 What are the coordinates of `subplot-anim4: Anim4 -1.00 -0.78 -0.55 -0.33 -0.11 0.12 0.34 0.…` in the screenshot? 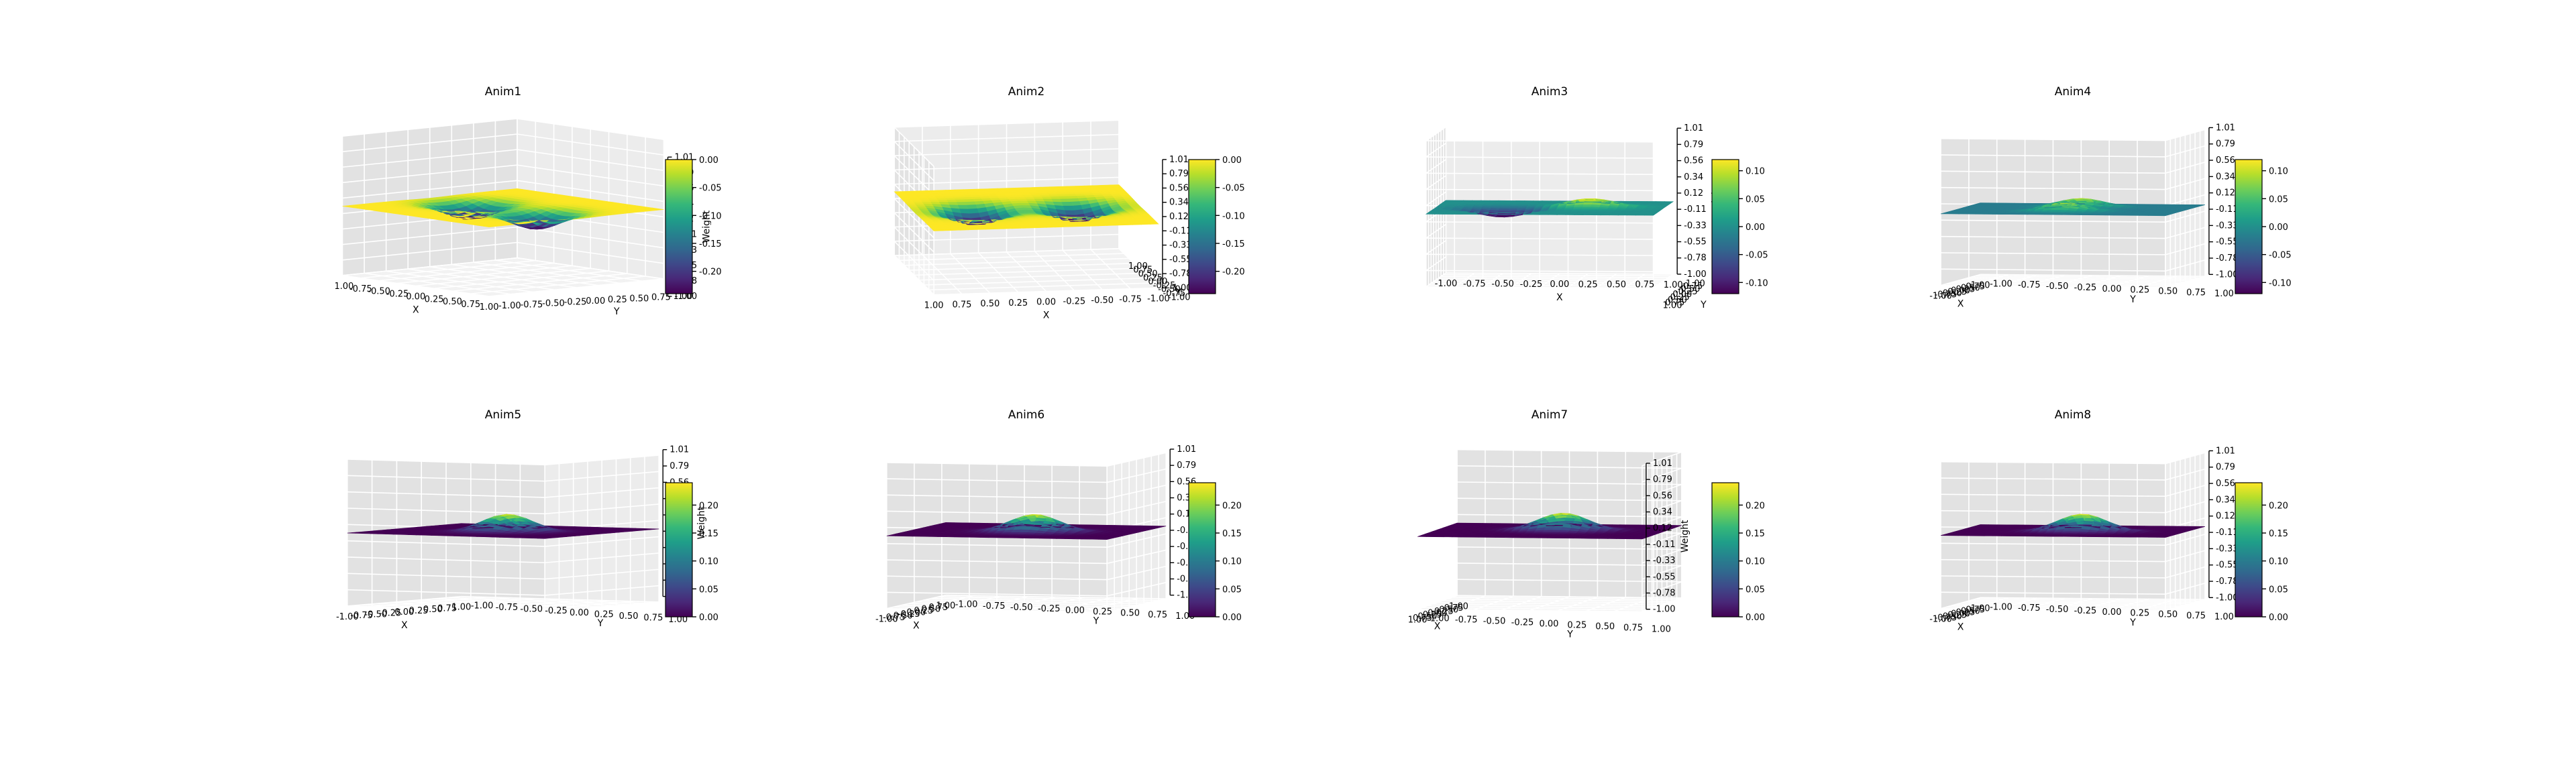 It's located at (2091, 197).